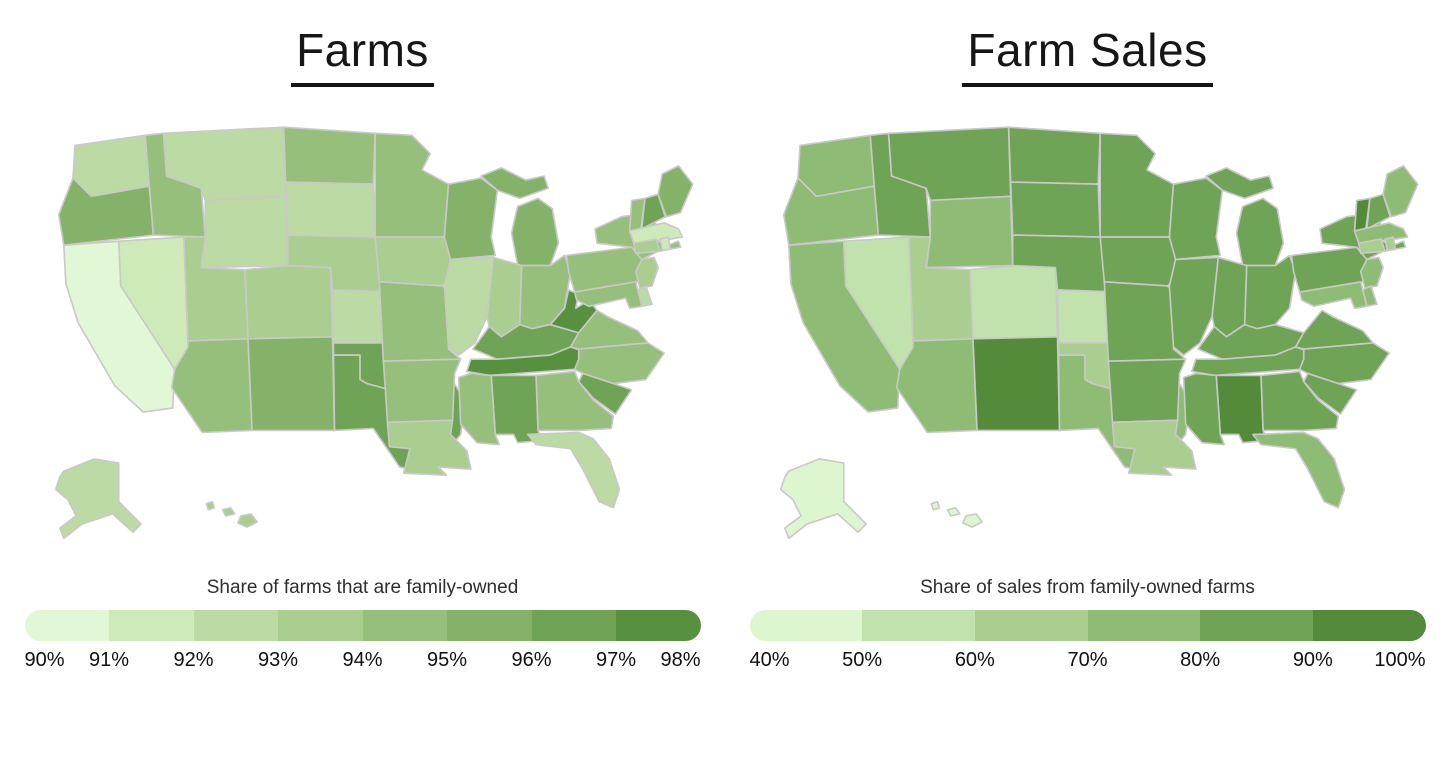 The width and height of the screenshot is (1450, 775). I want to click on farm-sales-legend-tick-labels: 40% 50% 60% 70% 80% 90% 100%, so click(1088, 661).